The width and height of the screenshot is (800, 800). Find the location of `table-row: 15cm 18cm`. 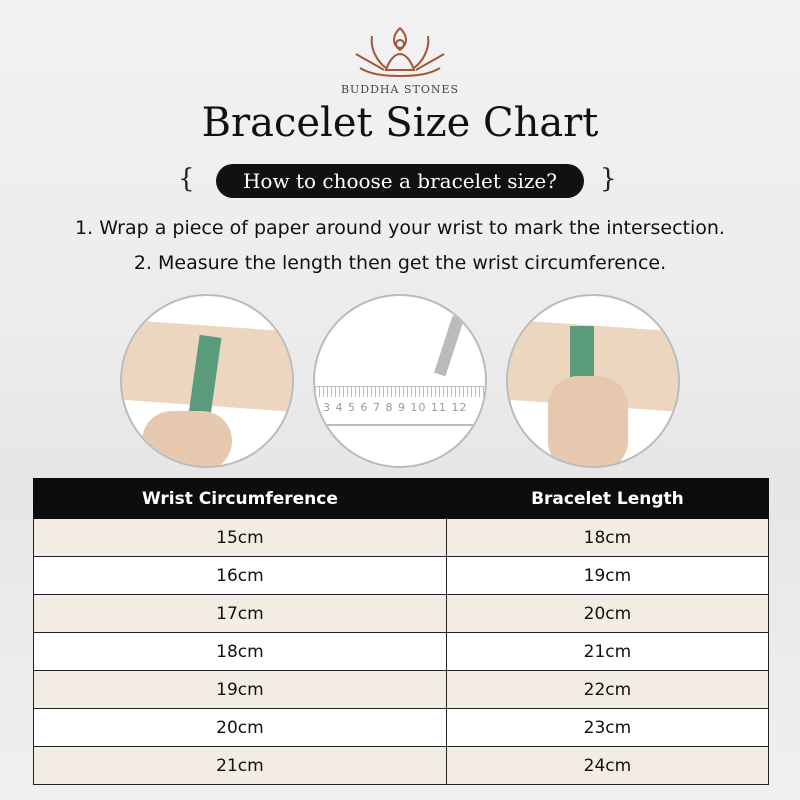

table-row: 15cm 18cm is located at coordinates (401, 537).